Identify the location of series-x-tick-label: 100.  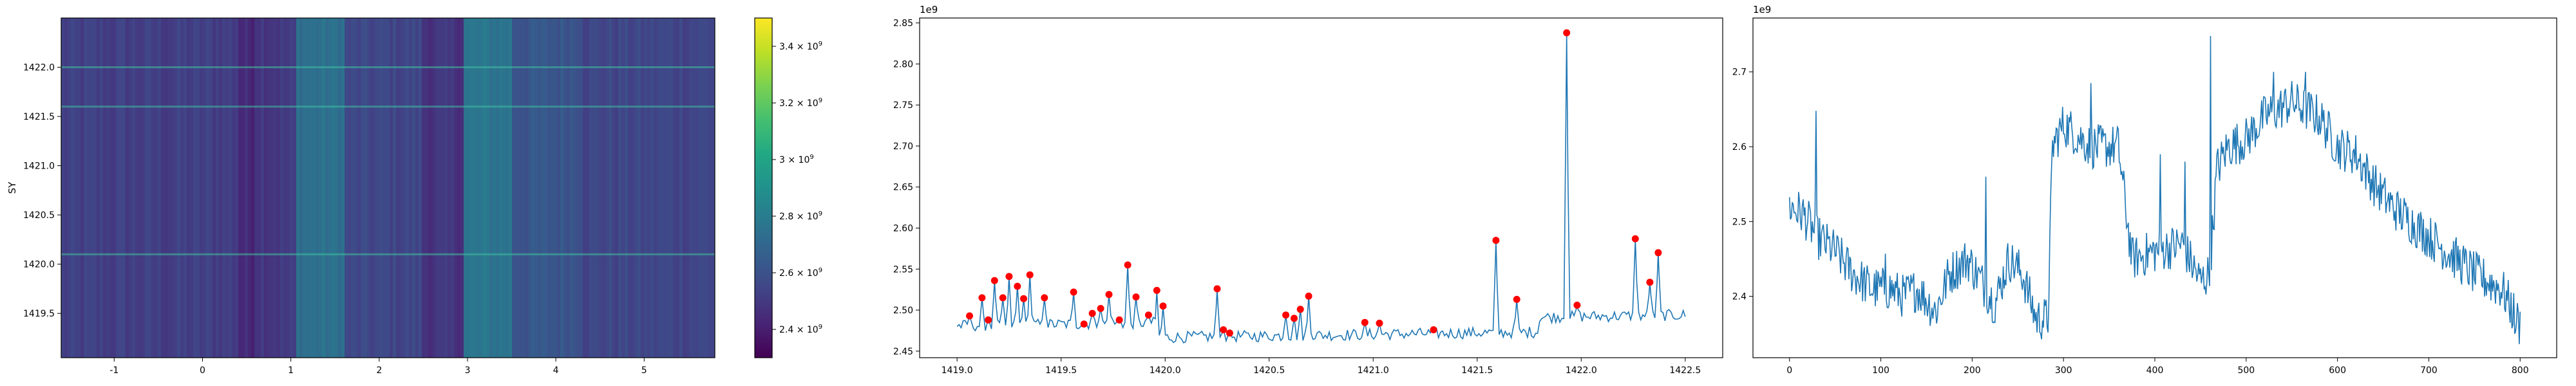
(1880, 370).